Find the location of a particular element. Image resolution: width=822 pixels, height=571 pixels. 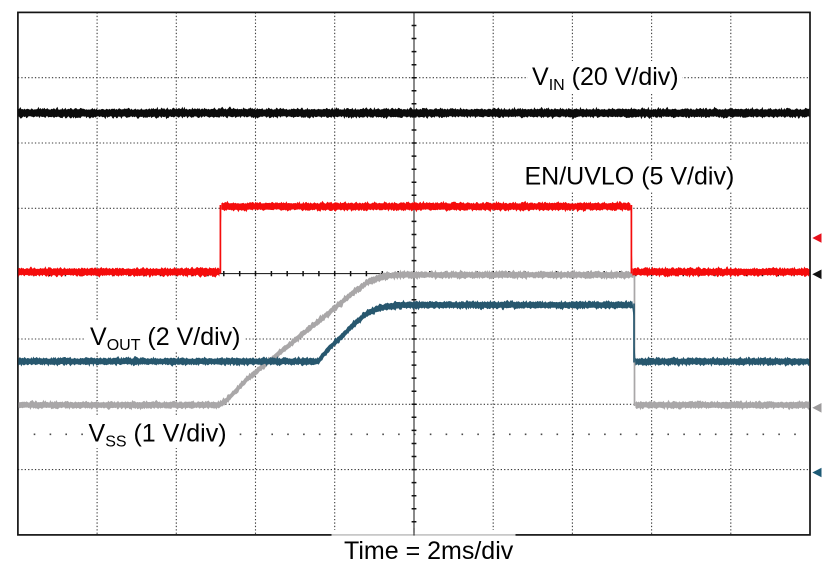

svg-text: Time = 2ms/div is located at coordinates (429, 551).